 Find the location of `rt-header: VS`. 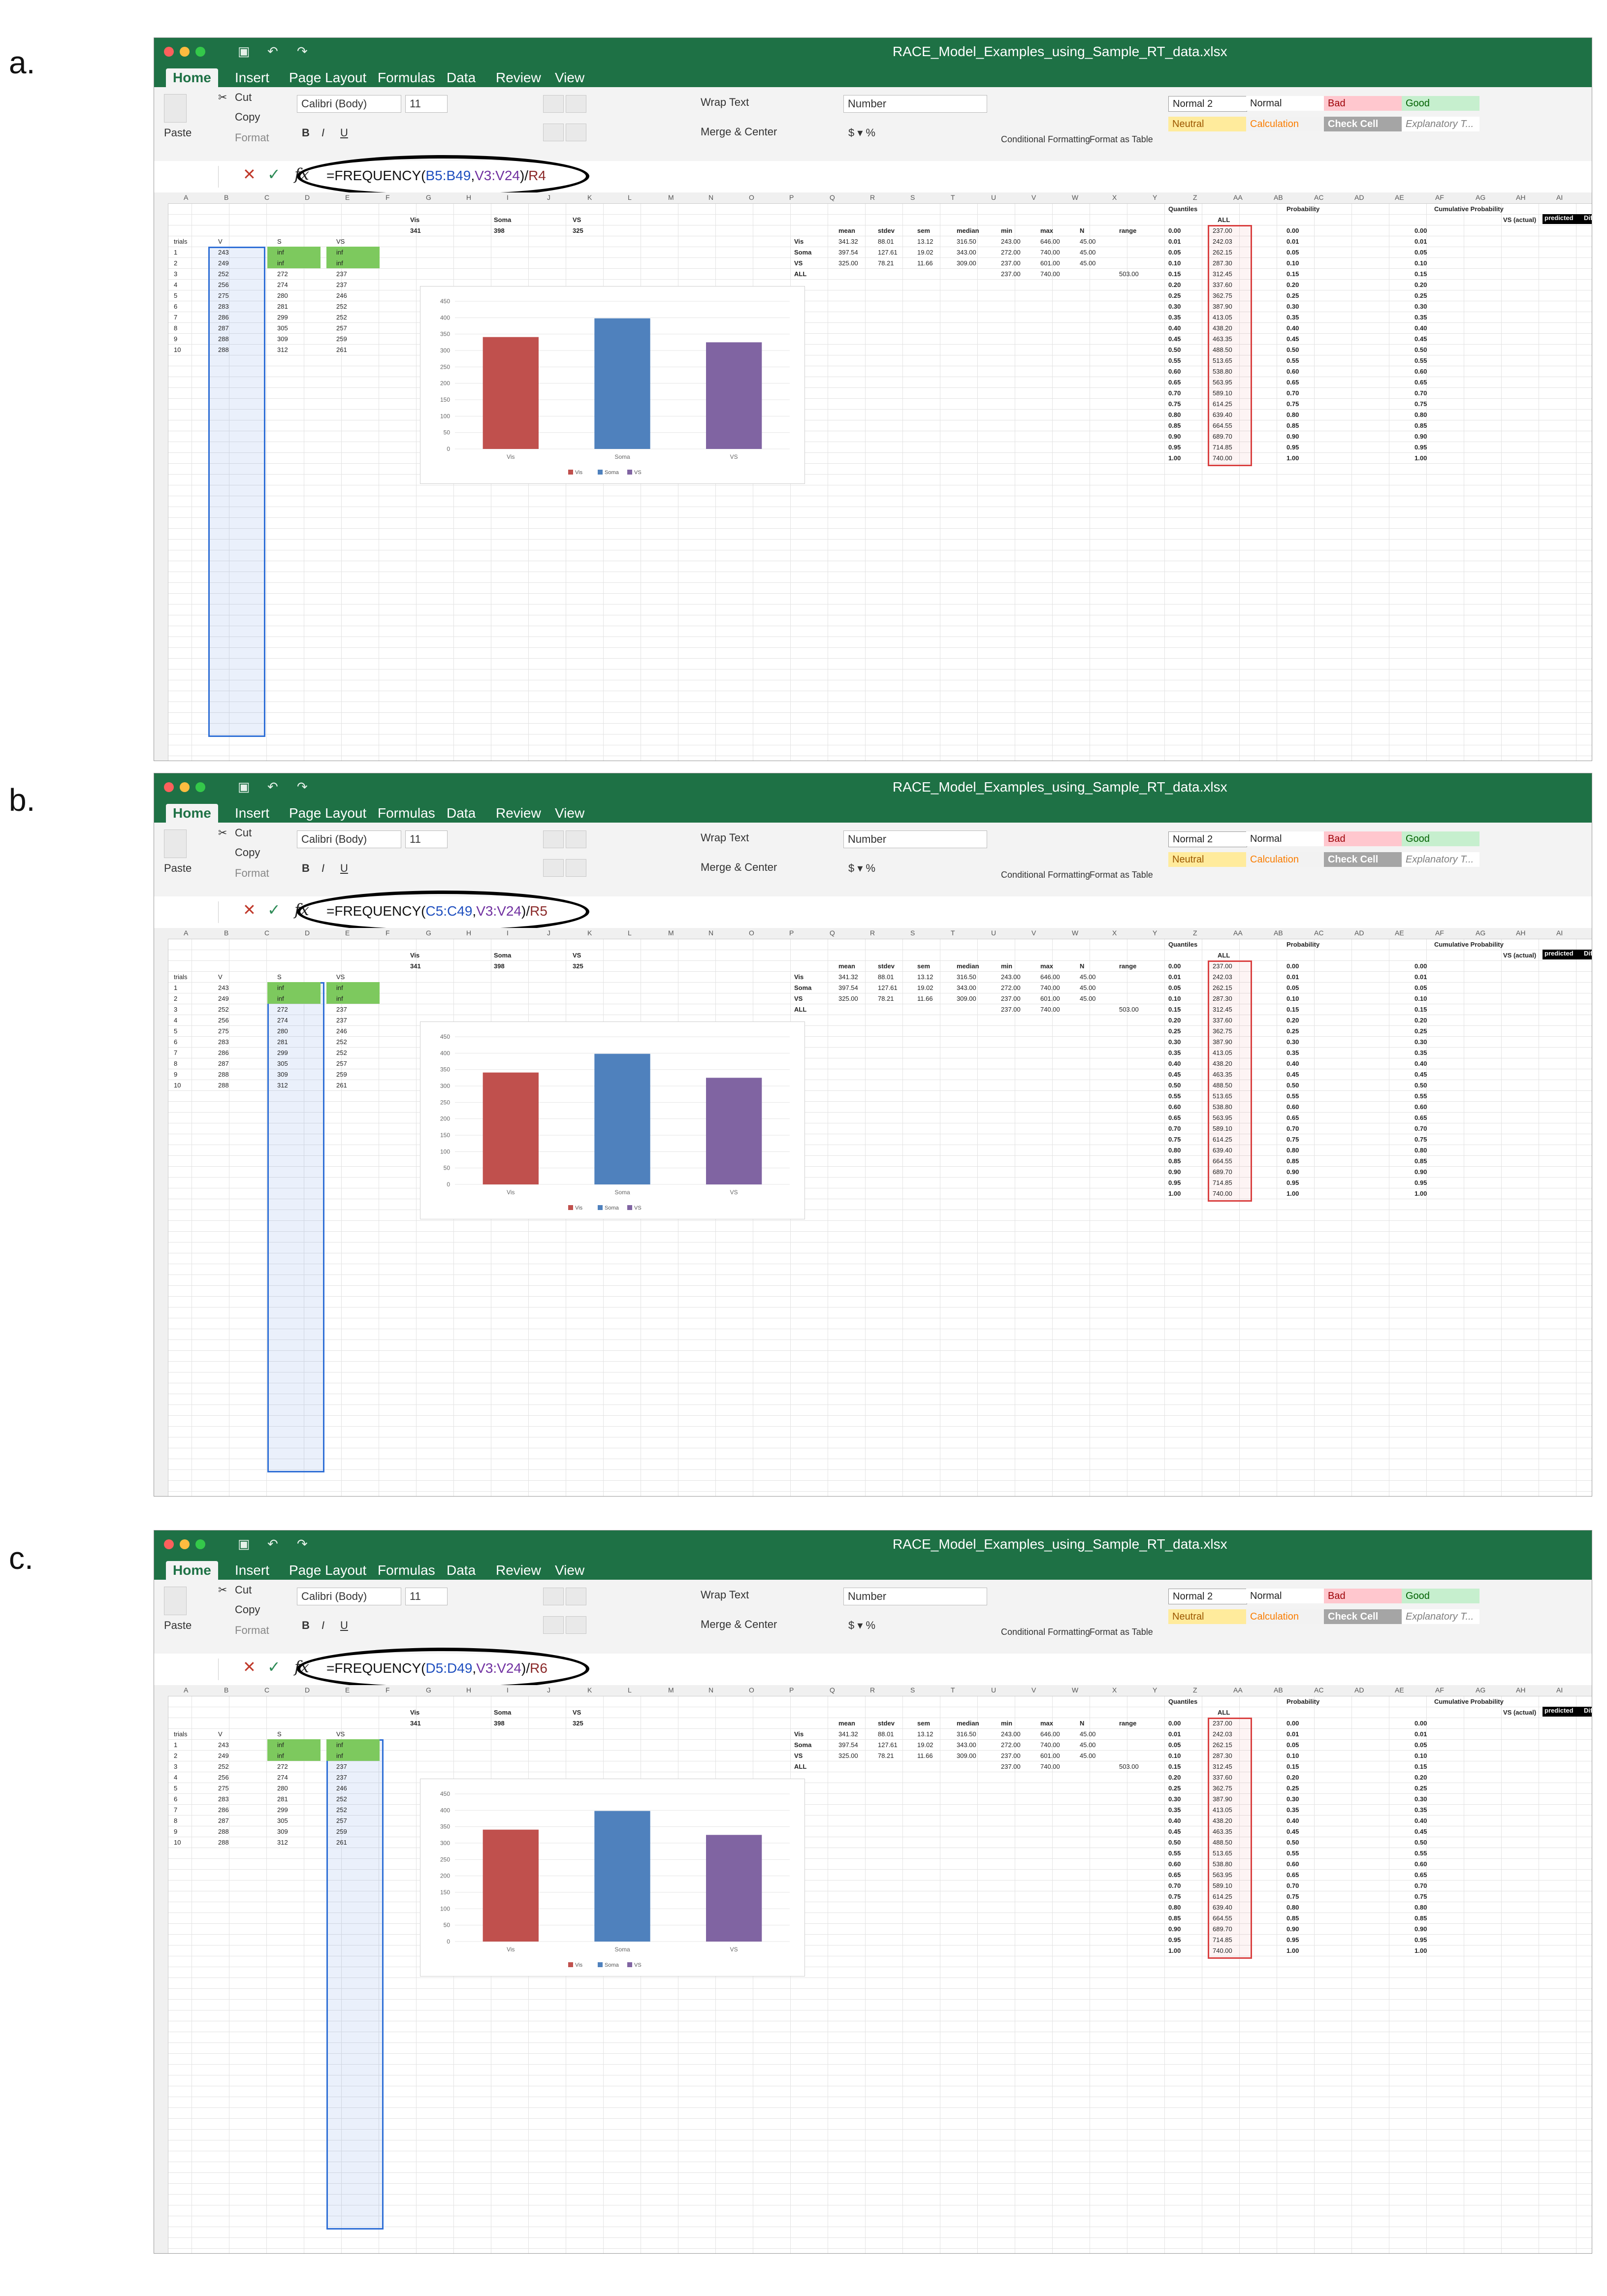

rt-header: VS is located at coordinates (341, 977).